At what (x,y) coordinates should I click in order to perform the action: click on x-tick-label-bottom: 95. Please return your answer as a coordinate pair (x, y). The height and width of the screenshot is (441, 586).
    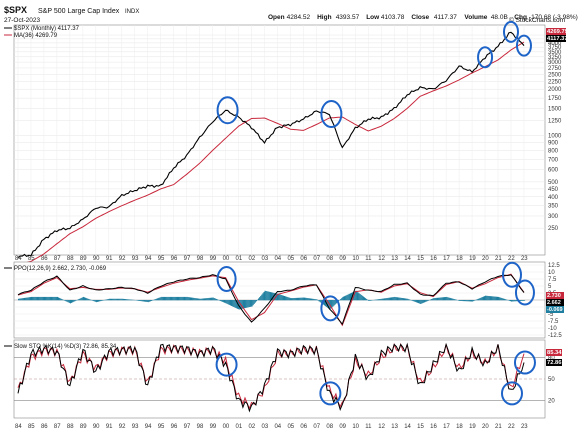
    Looking at the image, I should click on (161, 427).